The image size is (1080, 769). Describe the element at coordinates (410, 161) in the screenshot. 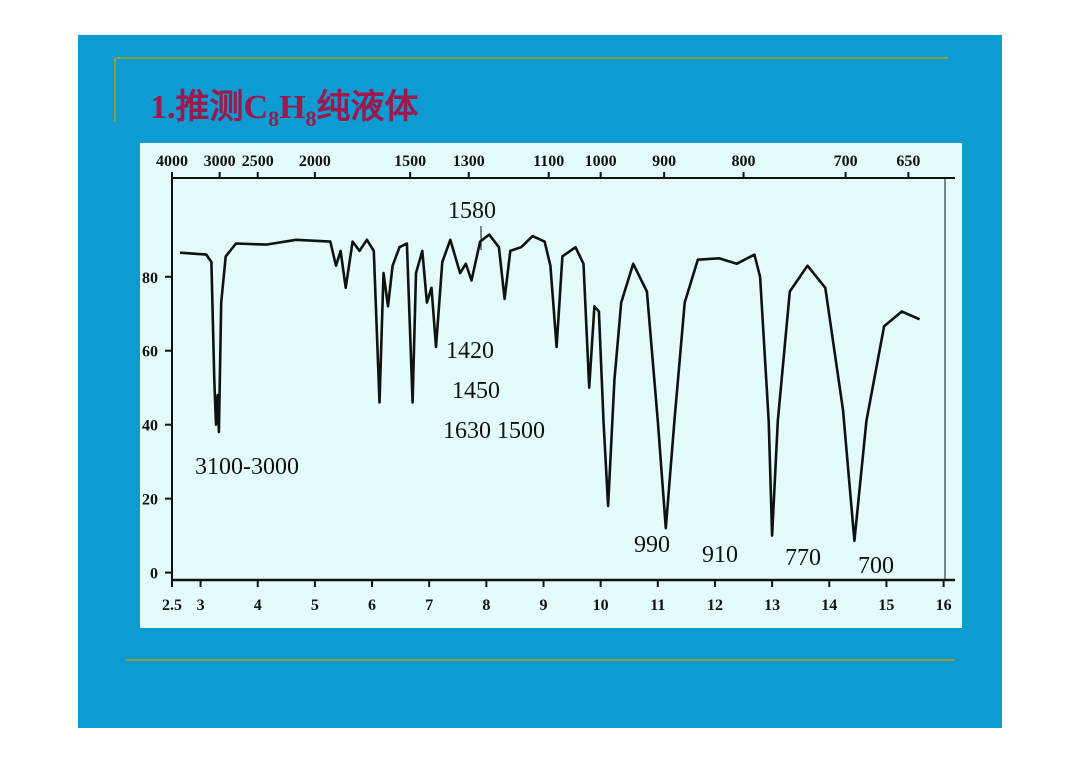

I see `x2-tick-label: 1500` at that location.